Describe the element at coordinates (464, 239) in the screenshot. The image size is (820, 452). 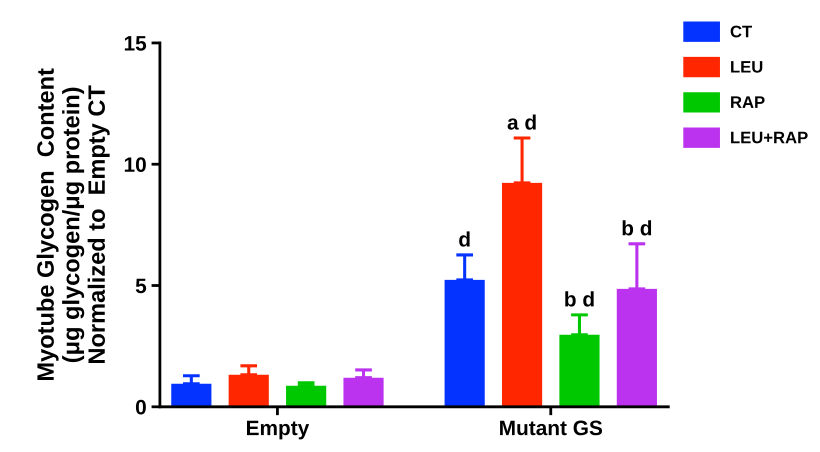
I see `annotation: d` at that location.